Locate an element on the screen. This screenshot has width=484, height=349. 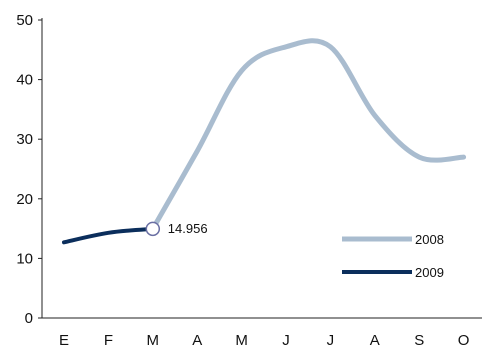
highlight-marker is located at coordinates (153, 229).